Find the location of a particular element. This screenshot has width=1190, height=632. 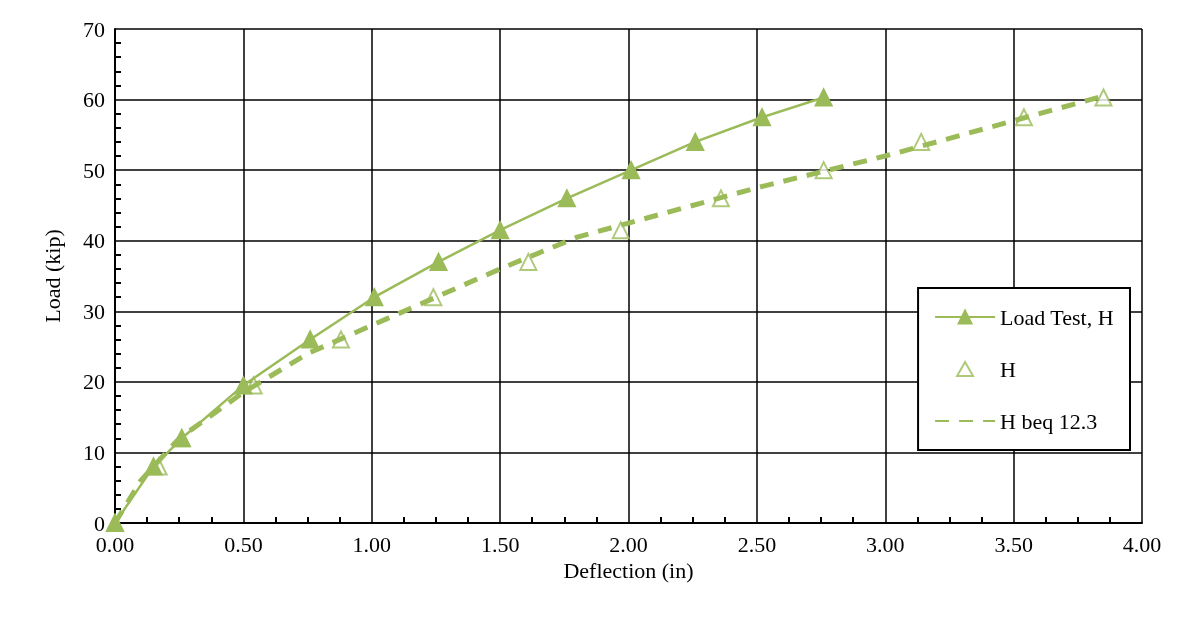

y-tick-label: 50 is located at coordinates (94, 170).